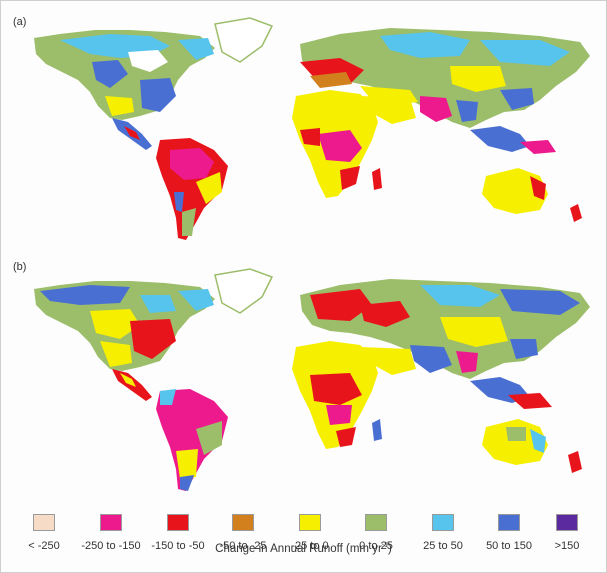 The height and width of the screenshot is (573, 607). Describe the element at coordinates (111, 546) in the screenshot. I see `legend-label: -250 to -150` at that location.